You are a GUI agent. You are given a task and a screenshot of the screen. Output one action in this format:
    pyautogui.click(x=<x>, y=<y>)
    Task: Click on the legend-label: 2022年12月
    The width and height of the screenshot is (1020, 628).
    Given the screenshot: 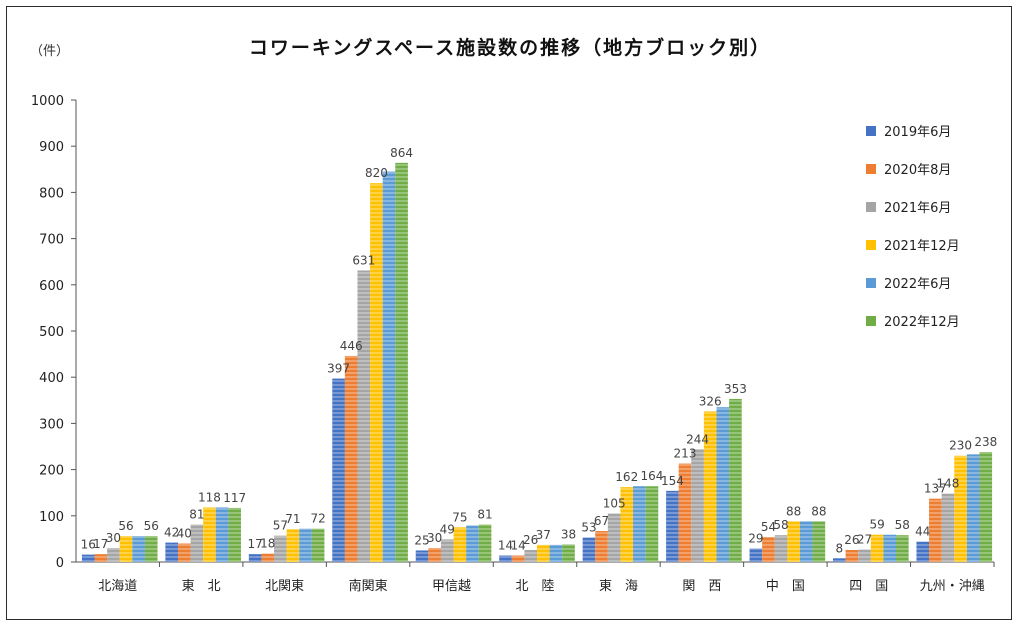 What is the action you would take?
    pyautogui.click(x=922, y=322)
    